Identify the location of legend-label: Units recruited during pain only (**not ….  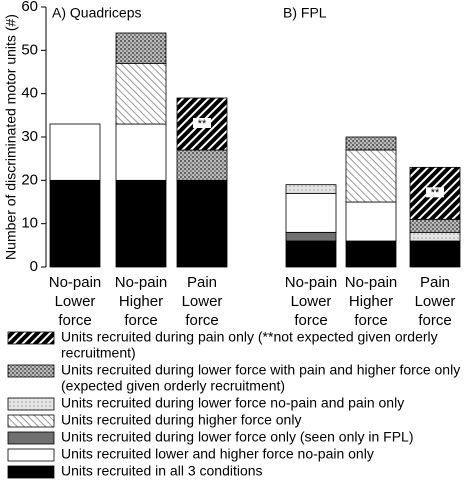
(249, 337).